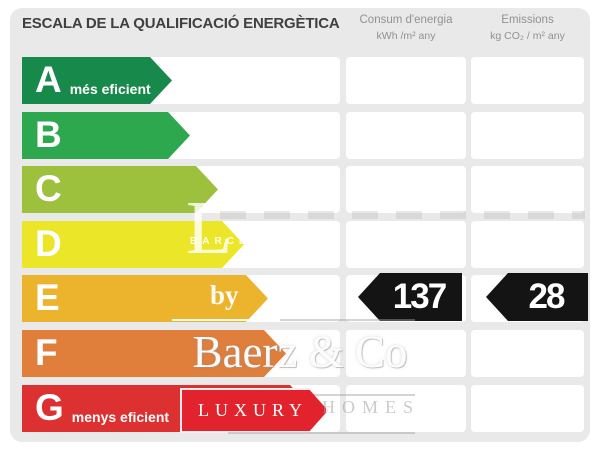  What do you see at coordinates (406, 35) in the screenshot?
I see `column-header-consumption-units: kWh /m² any` at bounding box center [406, 35].